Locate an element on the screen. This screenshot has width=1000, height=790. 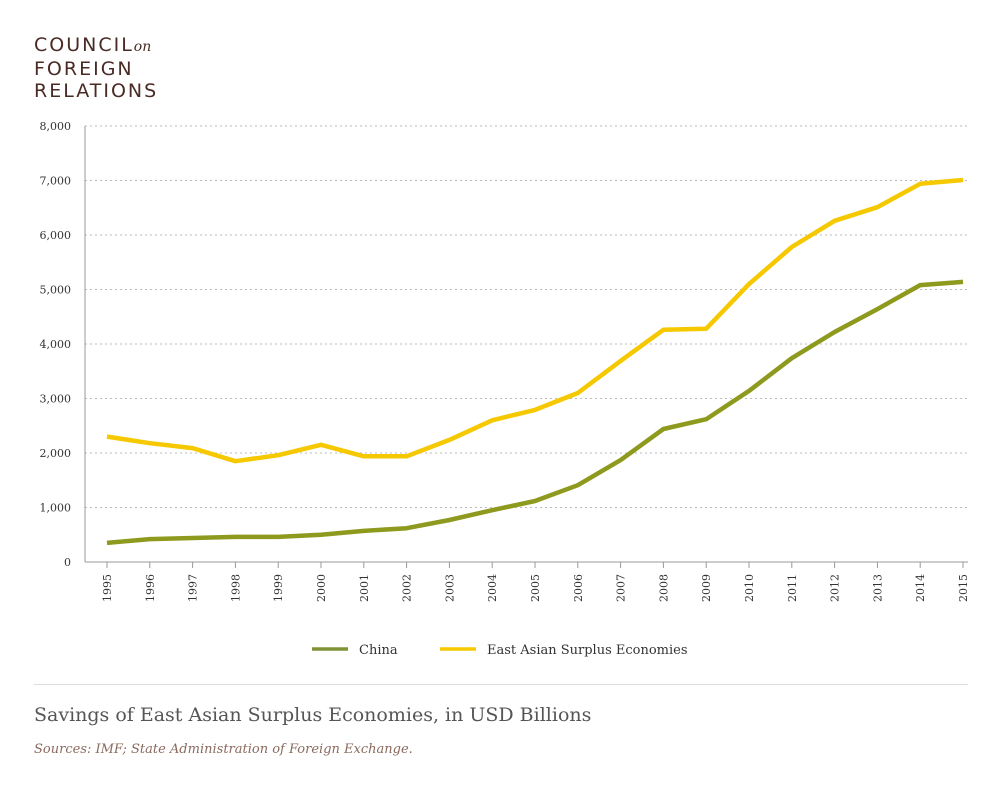
divider is located at coordinates (501, 684).